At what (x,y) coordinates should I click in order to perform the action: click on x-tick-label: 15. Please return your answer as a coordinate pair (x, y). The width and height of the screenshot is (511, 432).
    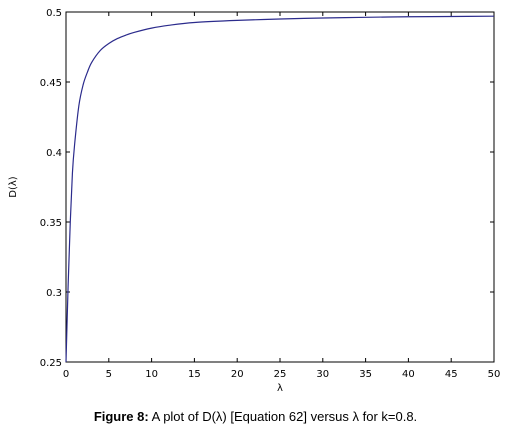
    Looking at the image, I should click on (194, 374).